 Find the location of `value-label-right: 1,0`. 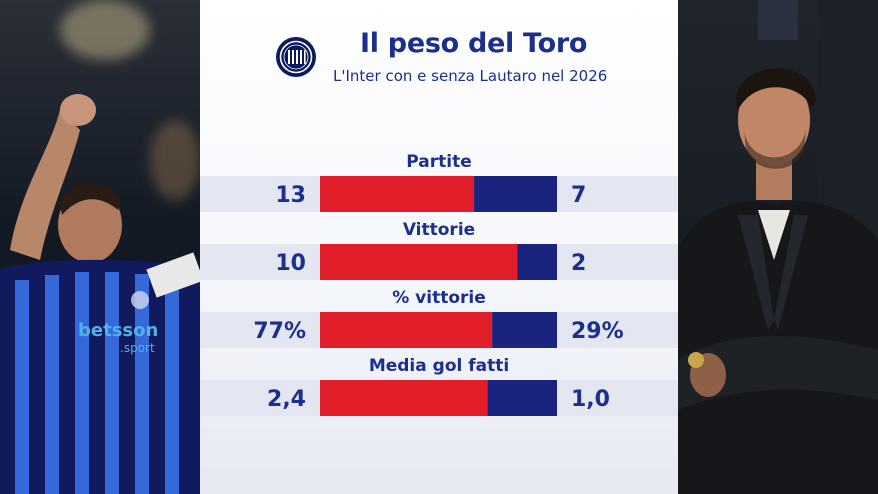

value-label-right: 1,0 is located at coordinates (590, 399).